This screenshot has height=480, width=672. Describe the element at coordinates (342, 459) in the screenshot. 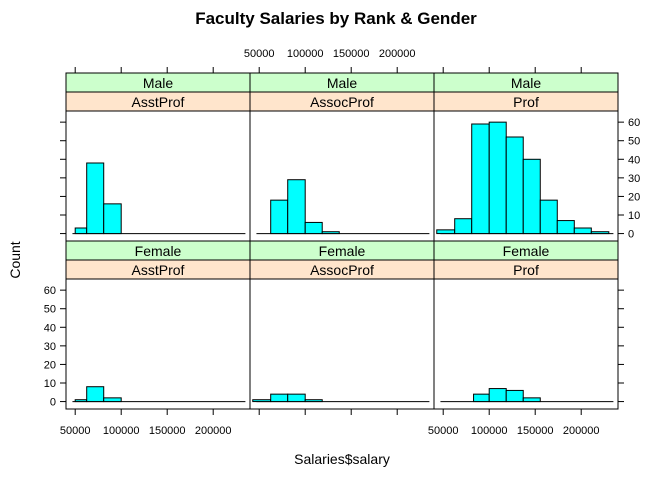

I see `x-axis-label: Salaries$salary` at that location.